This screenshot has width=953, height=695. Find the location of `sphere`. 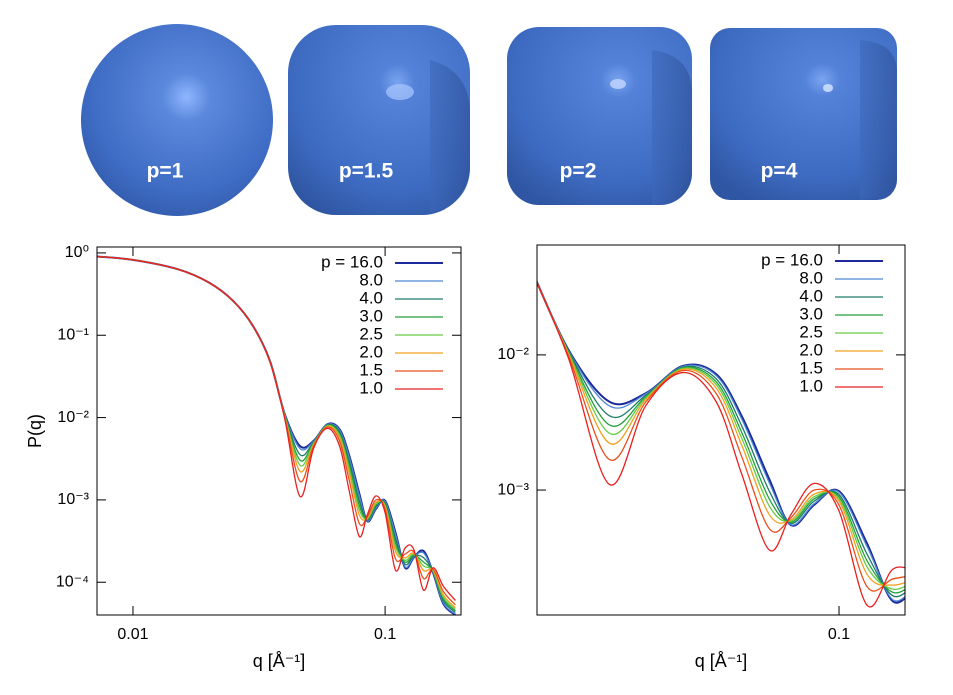

sphere is located at coordinates (177, 120).